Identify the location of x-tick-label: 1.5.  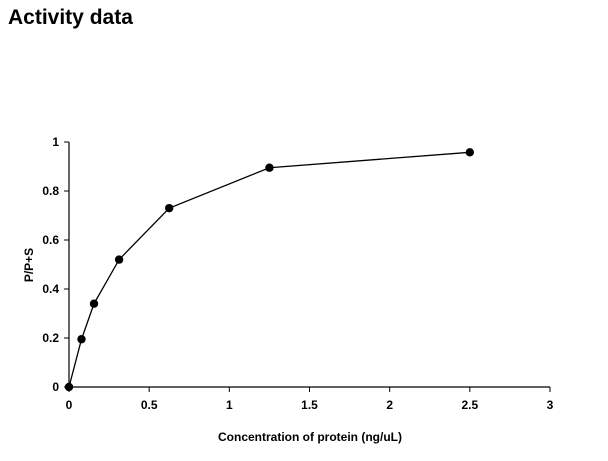
(309, 405).